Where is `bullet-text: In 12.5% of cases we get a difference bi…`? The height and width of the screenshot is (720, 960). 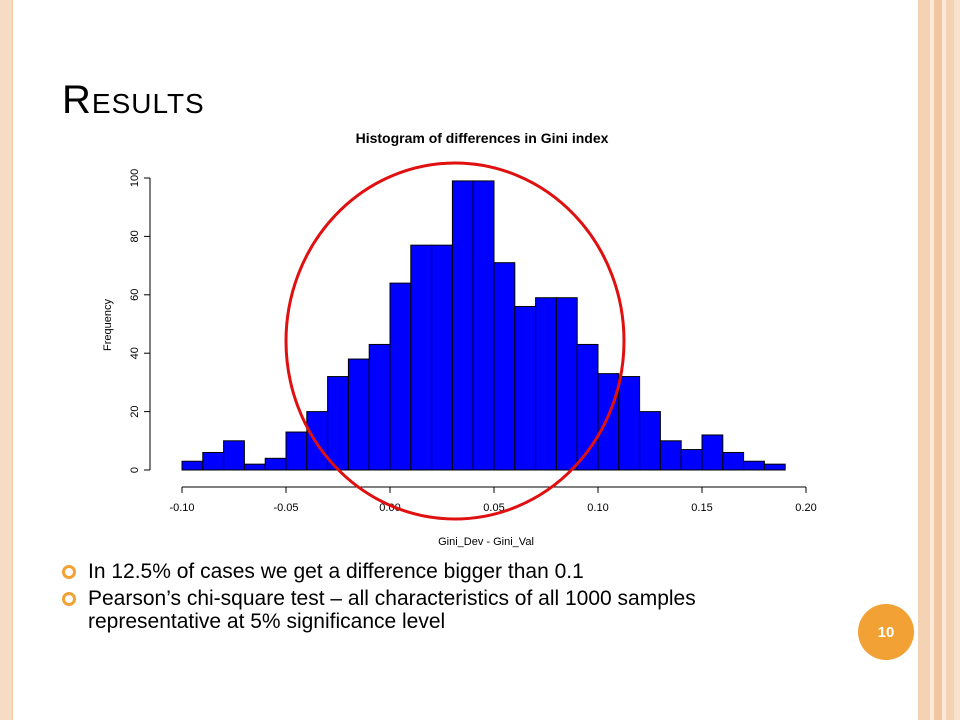 bullet-text: In 12.5% of cases we get a difference bi… is located at coordinates (336, 571).